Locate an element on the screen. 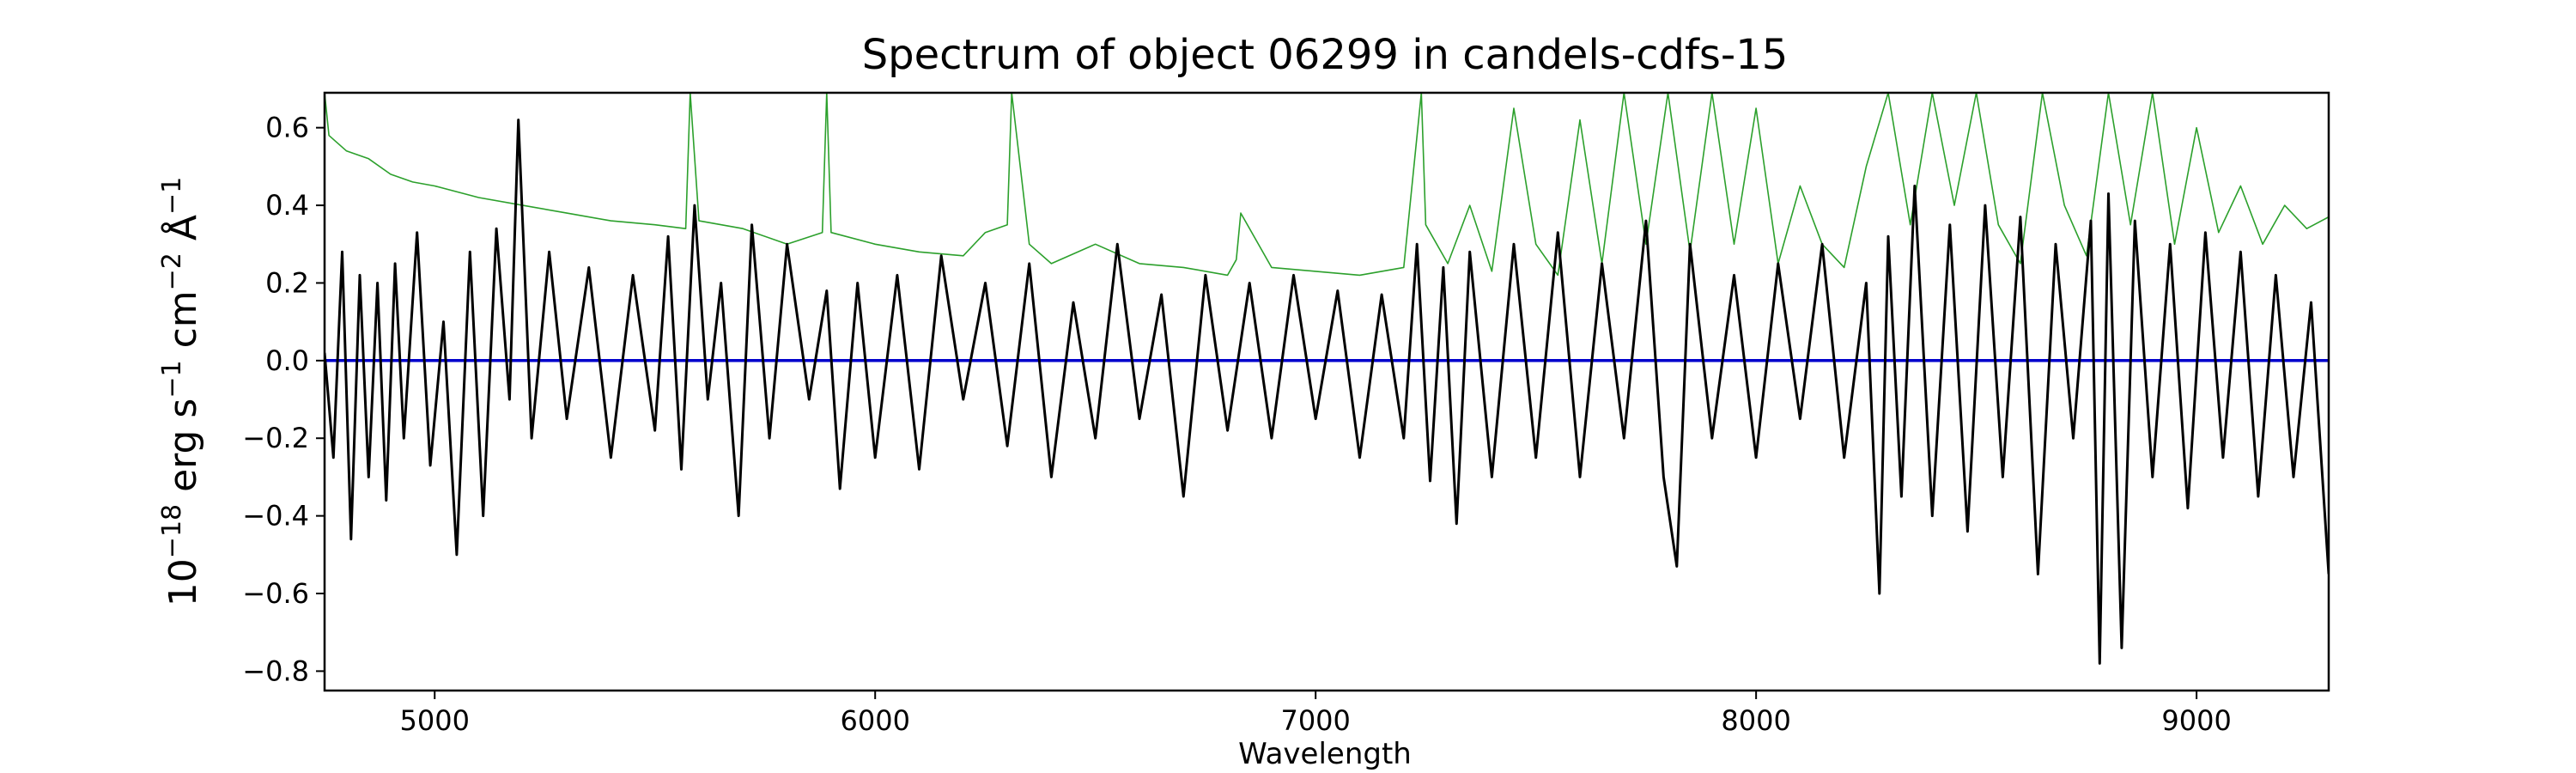 This screenshot has width=2576, height=773. x-tick-label: 9000 is located at coordinates (2196, 720).